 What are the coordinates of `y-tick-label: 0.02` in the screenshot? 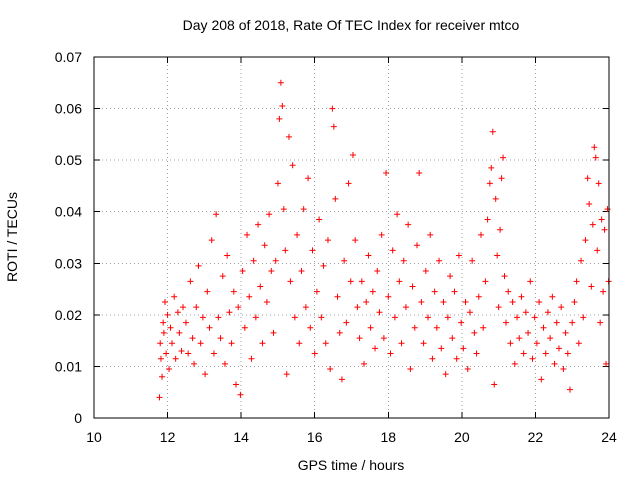 It's located at (68, 315).